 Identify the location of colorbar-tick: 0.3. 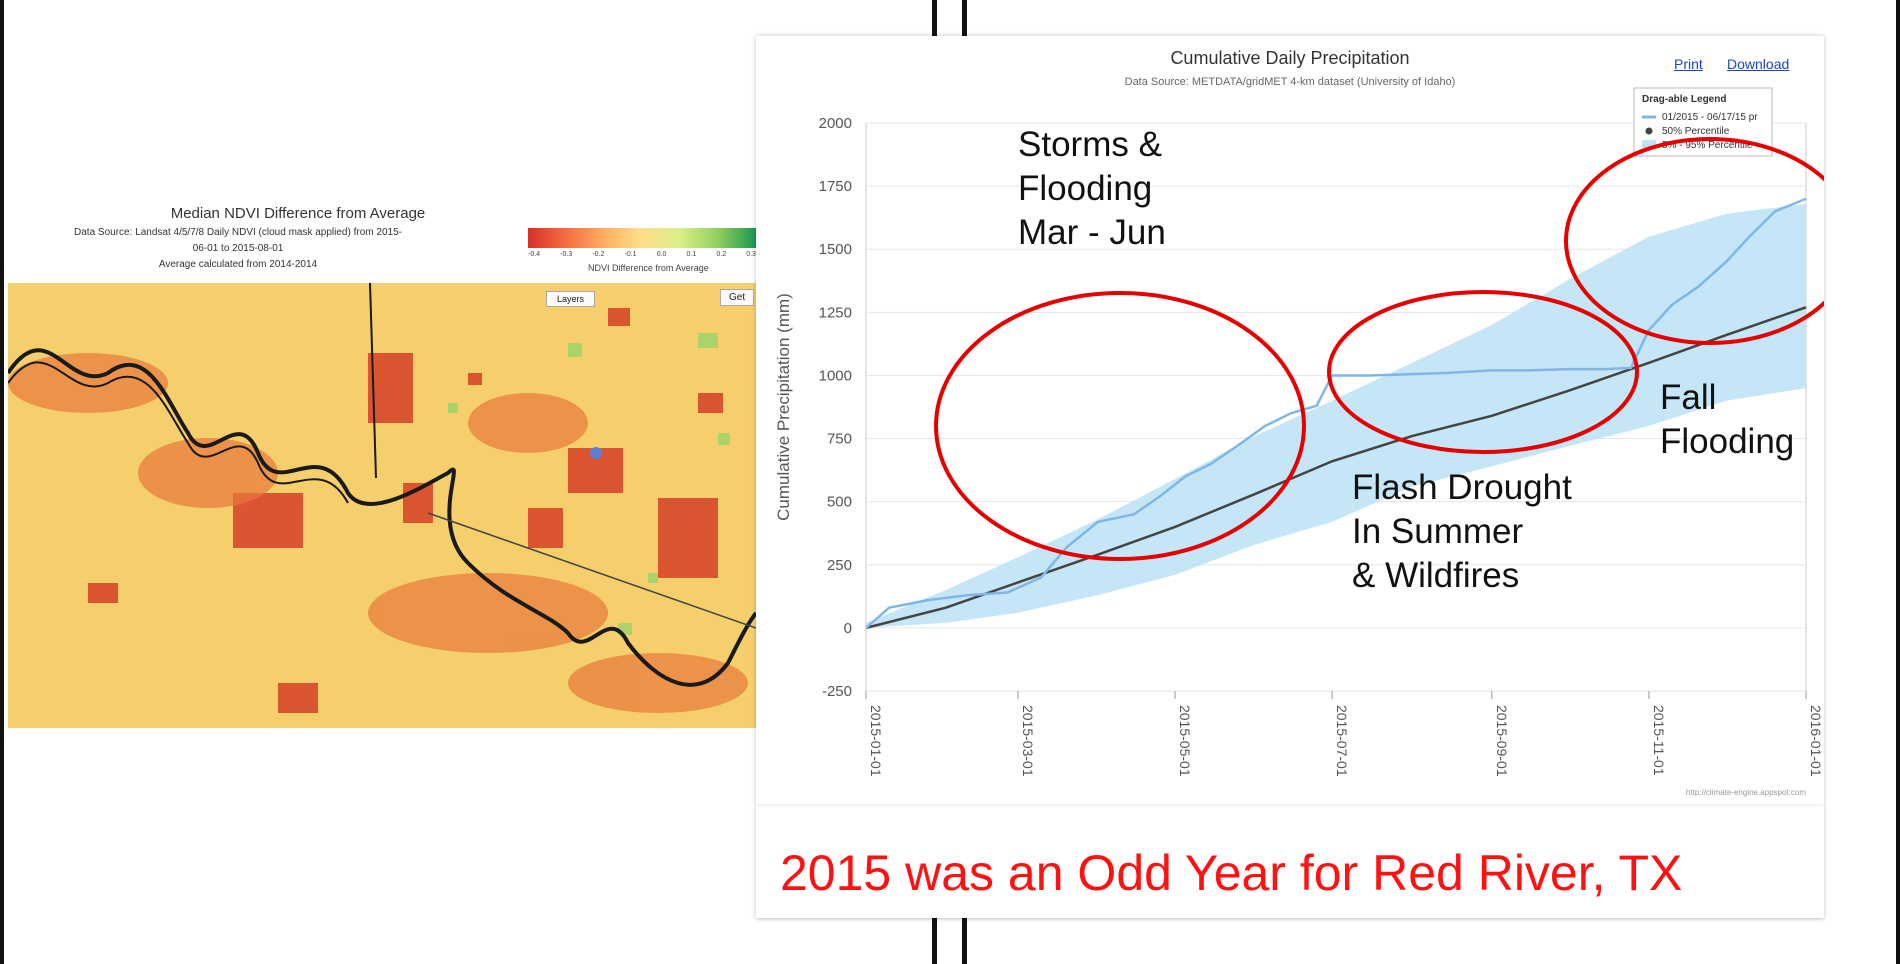
(751, 254).